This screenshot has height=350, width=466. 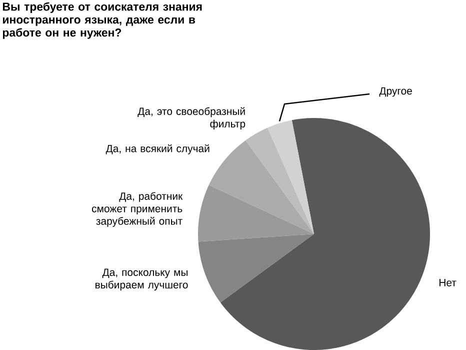 I want to click on slice-label: Да, работник сможет применить зарубежный опыт, so click(x=137, y=209).